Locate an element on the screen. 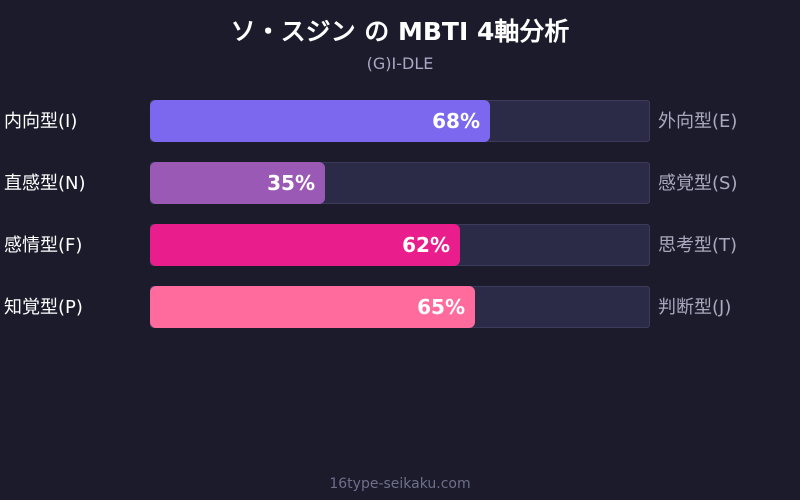 The height and width of the screenshot is (500, 800). bar-row: 知覚型(P) 65% 判断型(J) is located at coordinates (400, 308).